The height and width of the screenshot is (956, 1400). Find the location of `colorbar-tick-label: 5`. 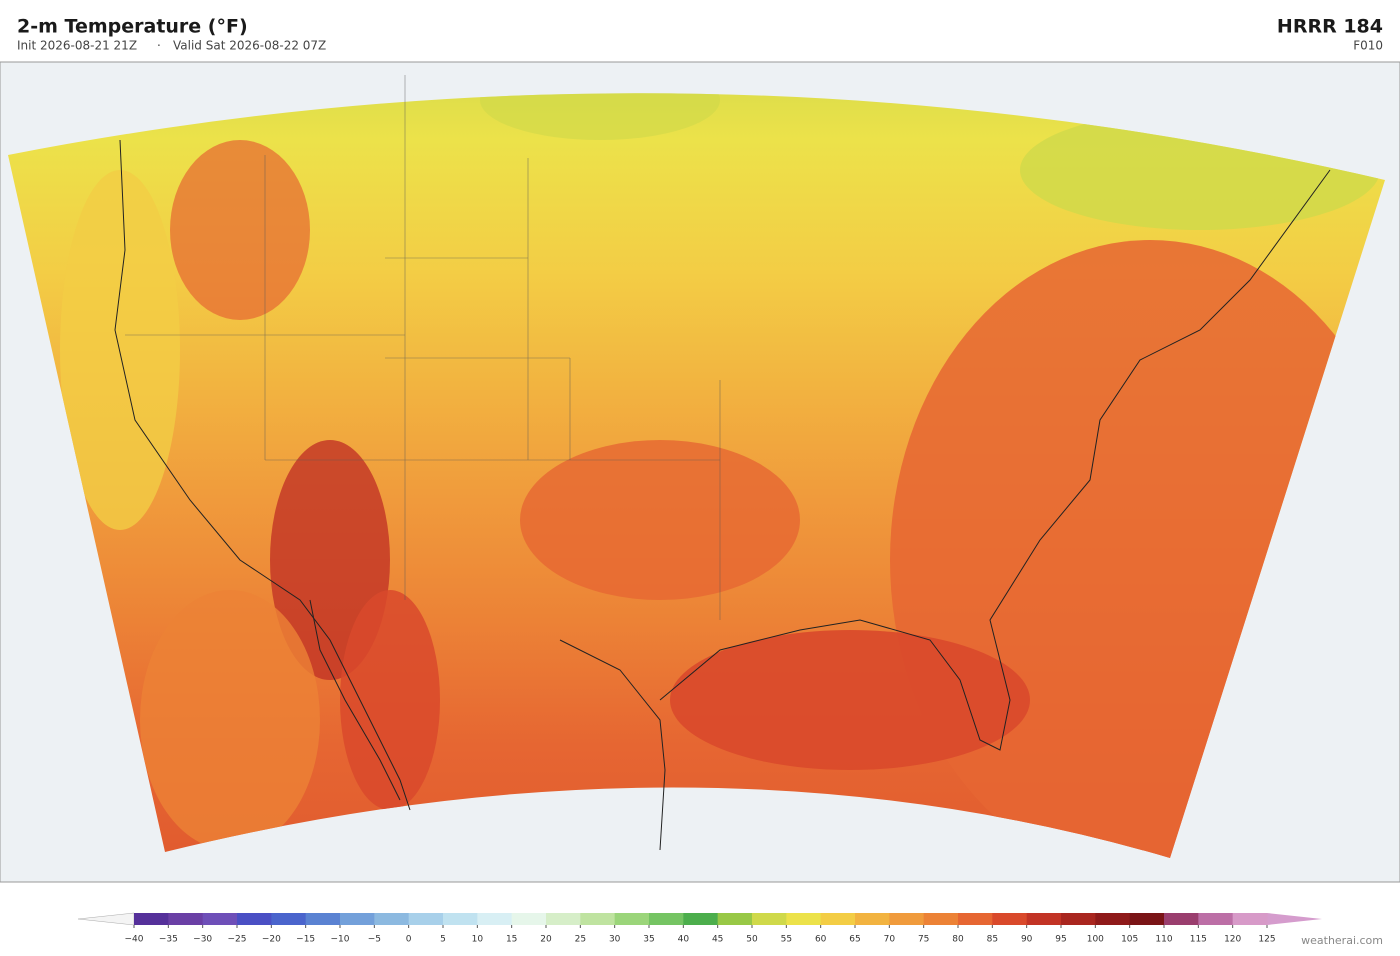

colorbar-tick-label: 5 is located at coordinates (443, 940).